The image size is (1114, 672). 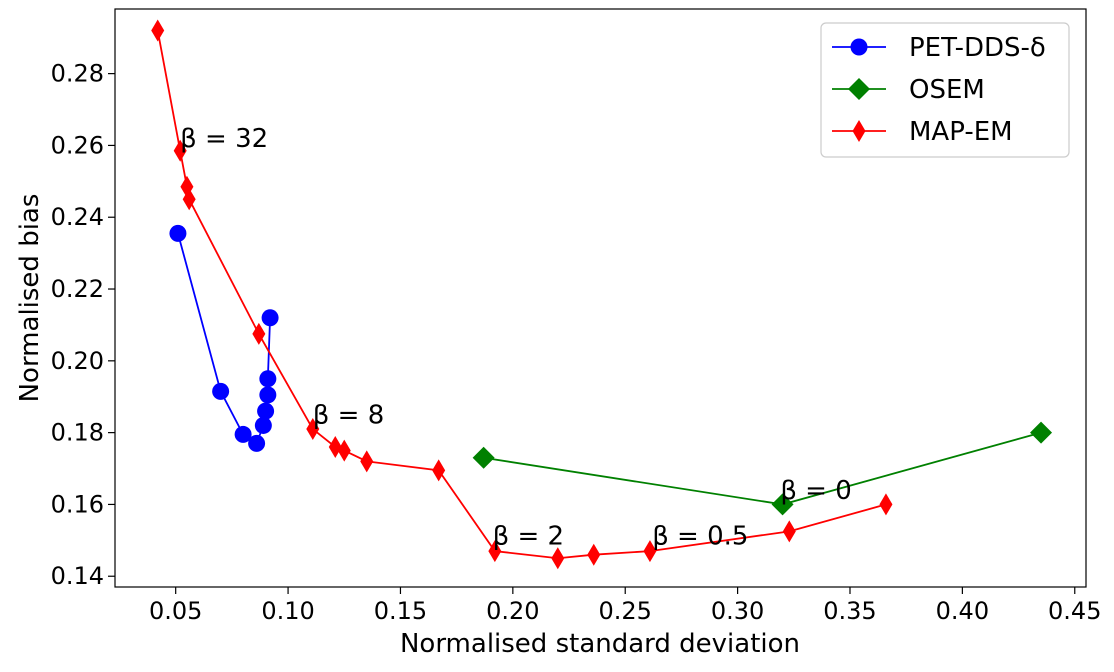 I want to click on x-tick-label: 0.40, so click(x=962, y=611).